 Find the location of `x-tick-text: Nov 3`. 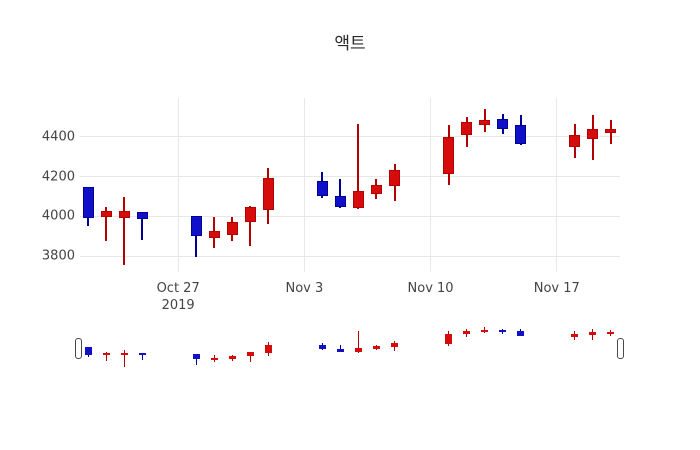

x-tick-text: Nov 3 is located at coordinates (304, 288).